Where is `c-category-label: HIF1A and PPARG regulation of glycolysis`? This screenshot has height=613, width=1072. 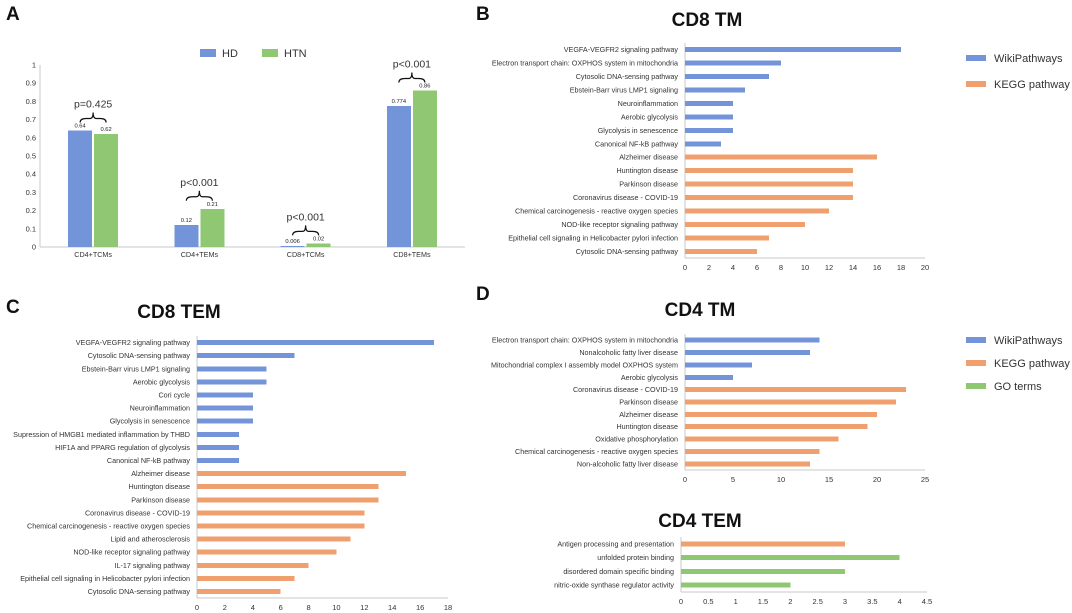
c-category-label: HIF1A and PPARG regulation of glycolysis is located at coordinates (122, 447).